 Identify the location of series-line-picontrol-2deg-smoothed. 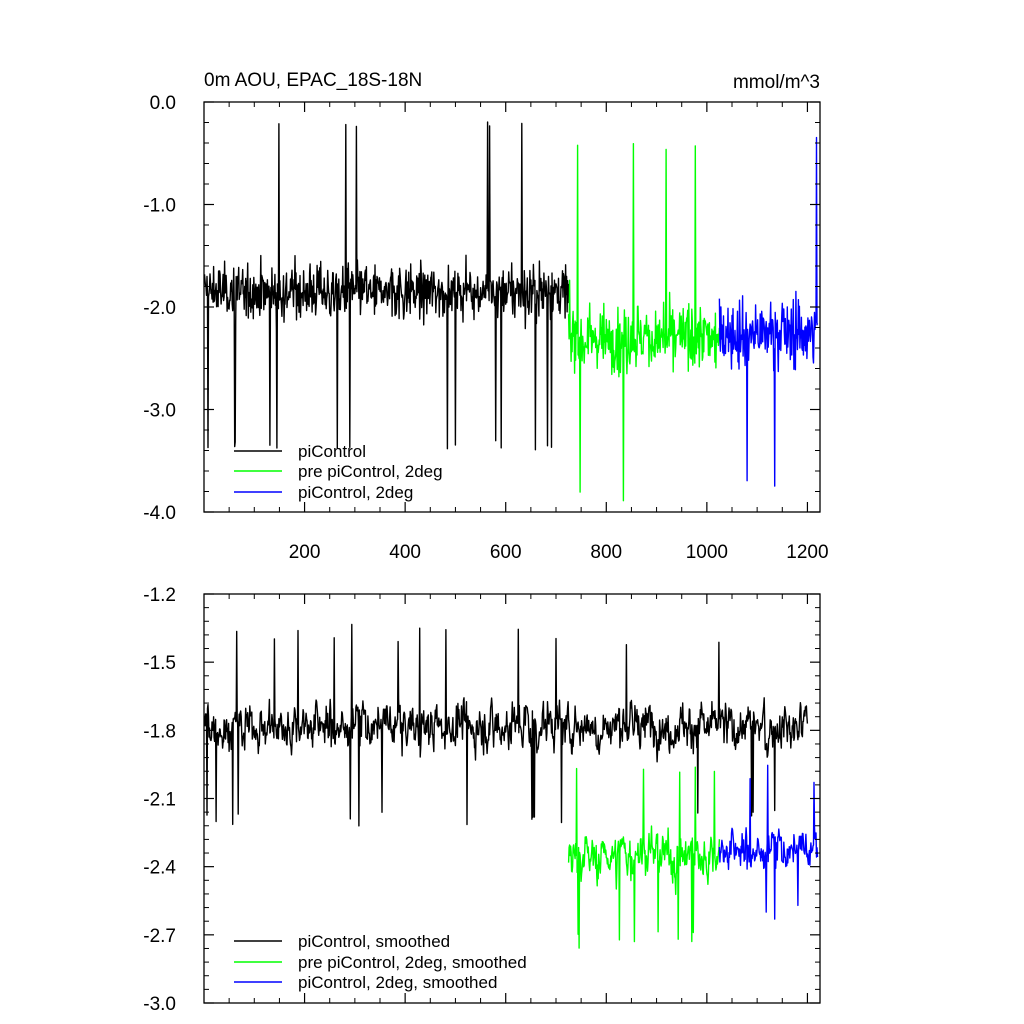
(768, 842).